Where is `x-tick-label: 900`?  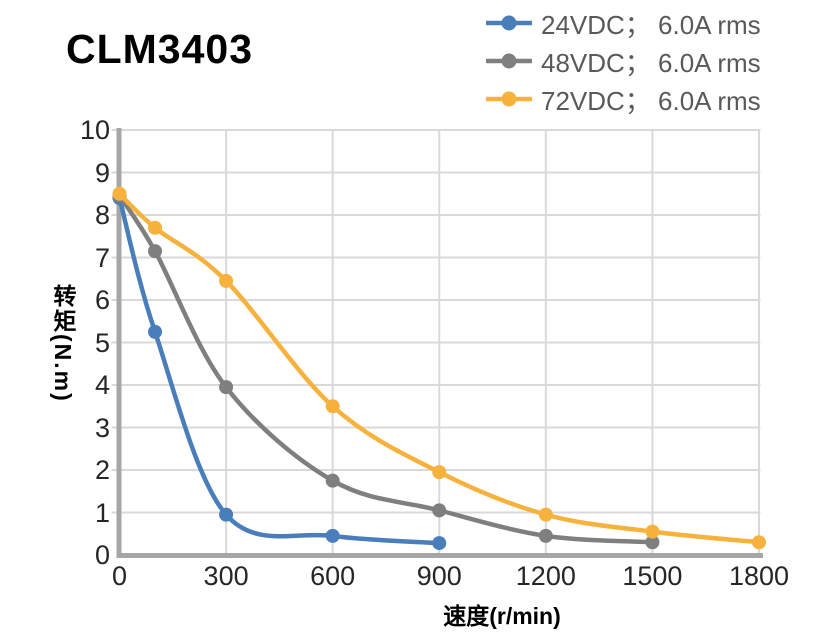
x-tick-label: 900 is located at coordinates (439, 576).